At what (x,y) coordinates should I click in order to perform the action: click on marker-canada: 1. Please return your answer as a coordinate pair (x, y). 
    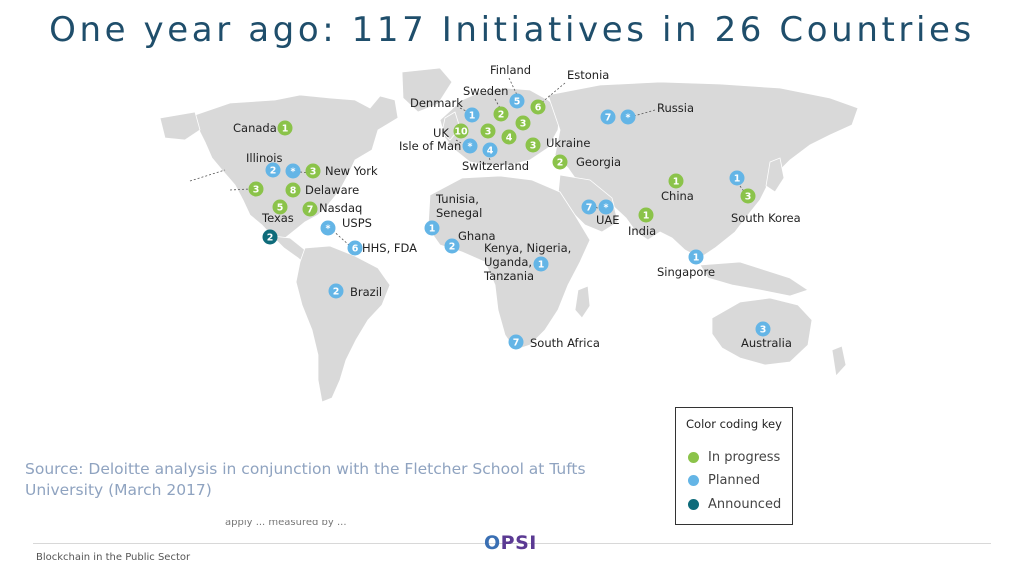
    Looking at the image, I should click on (285, 128).